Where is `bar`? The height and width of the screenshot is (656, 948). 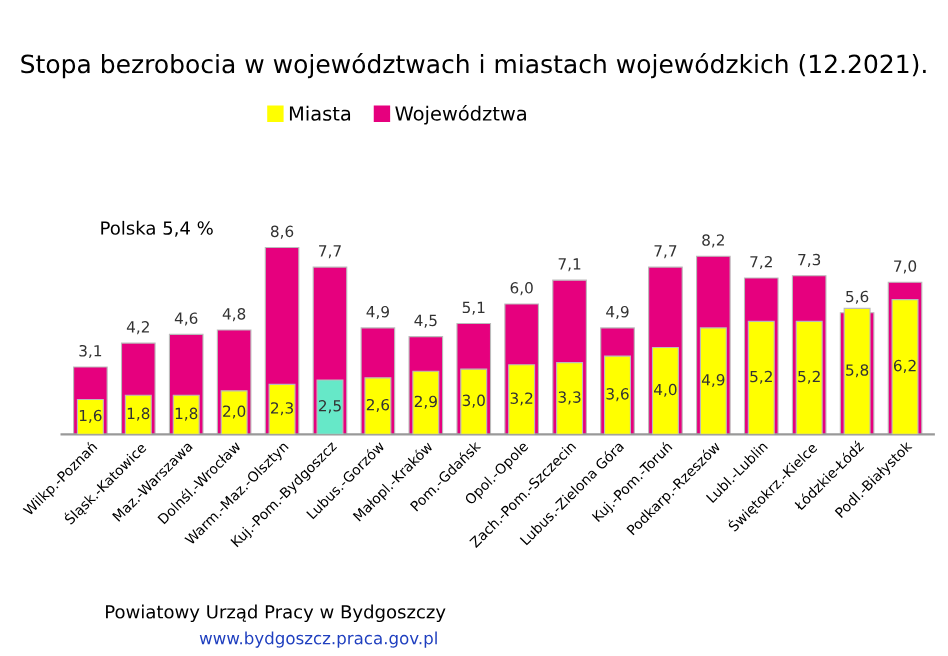 bar is located at coordinates (857, 371).